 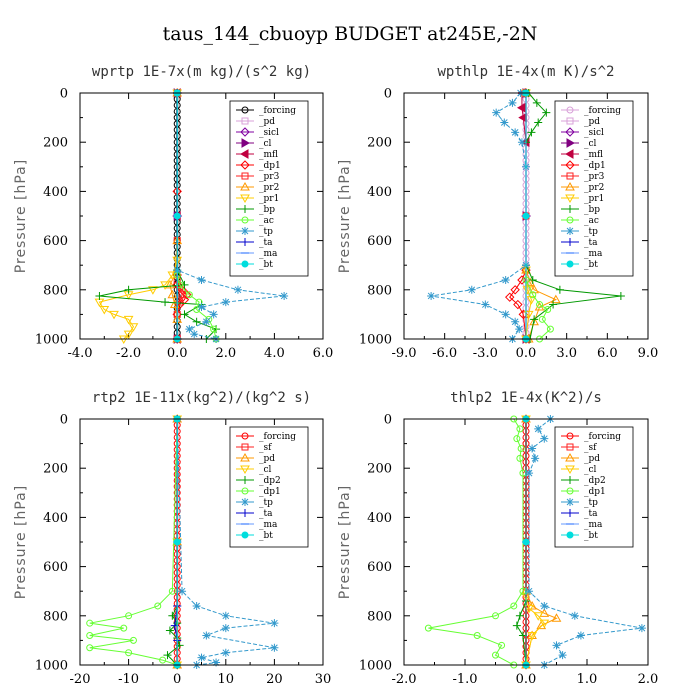 What do you see at coordinates (269, 199) in the screenshot?
I see `legend-label: _pr1` at bounding box center [269, 199].